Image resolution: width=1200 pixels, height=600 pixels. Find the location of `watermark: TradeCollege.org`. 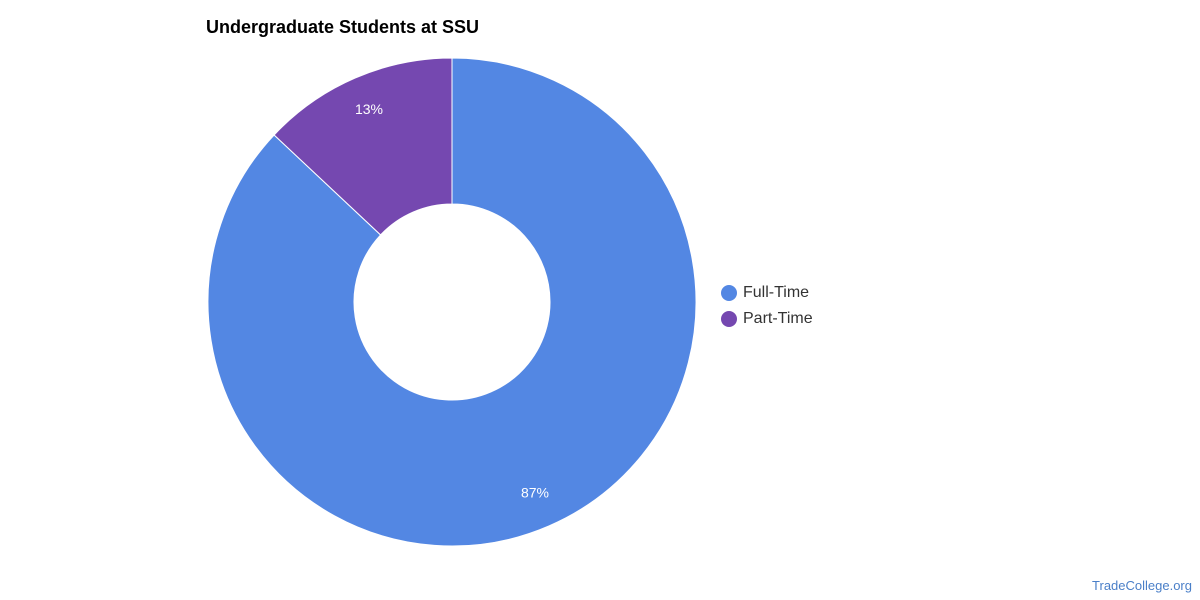

watermark: TradeCollege.org is located at coordinates (1142, 585).